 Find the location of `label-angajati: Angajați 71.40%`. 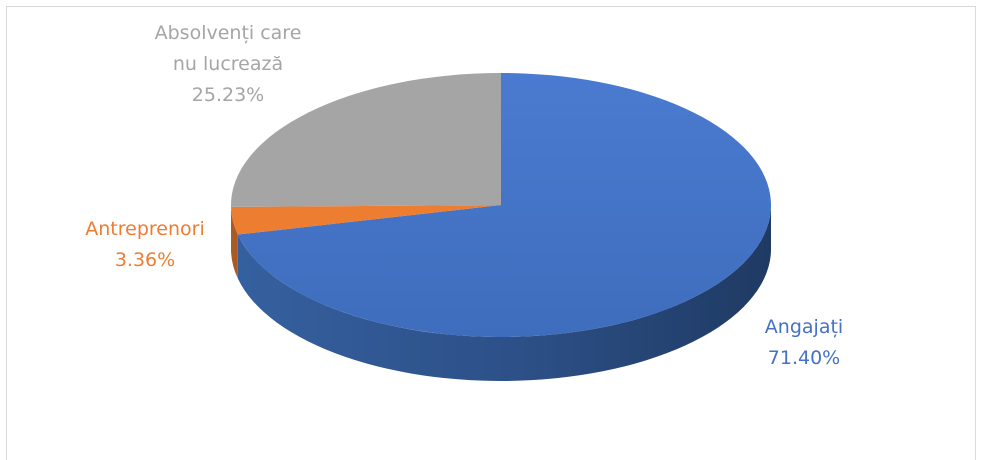

label-angajati: Angajați 71.40% is located at coordinates (804, 343).